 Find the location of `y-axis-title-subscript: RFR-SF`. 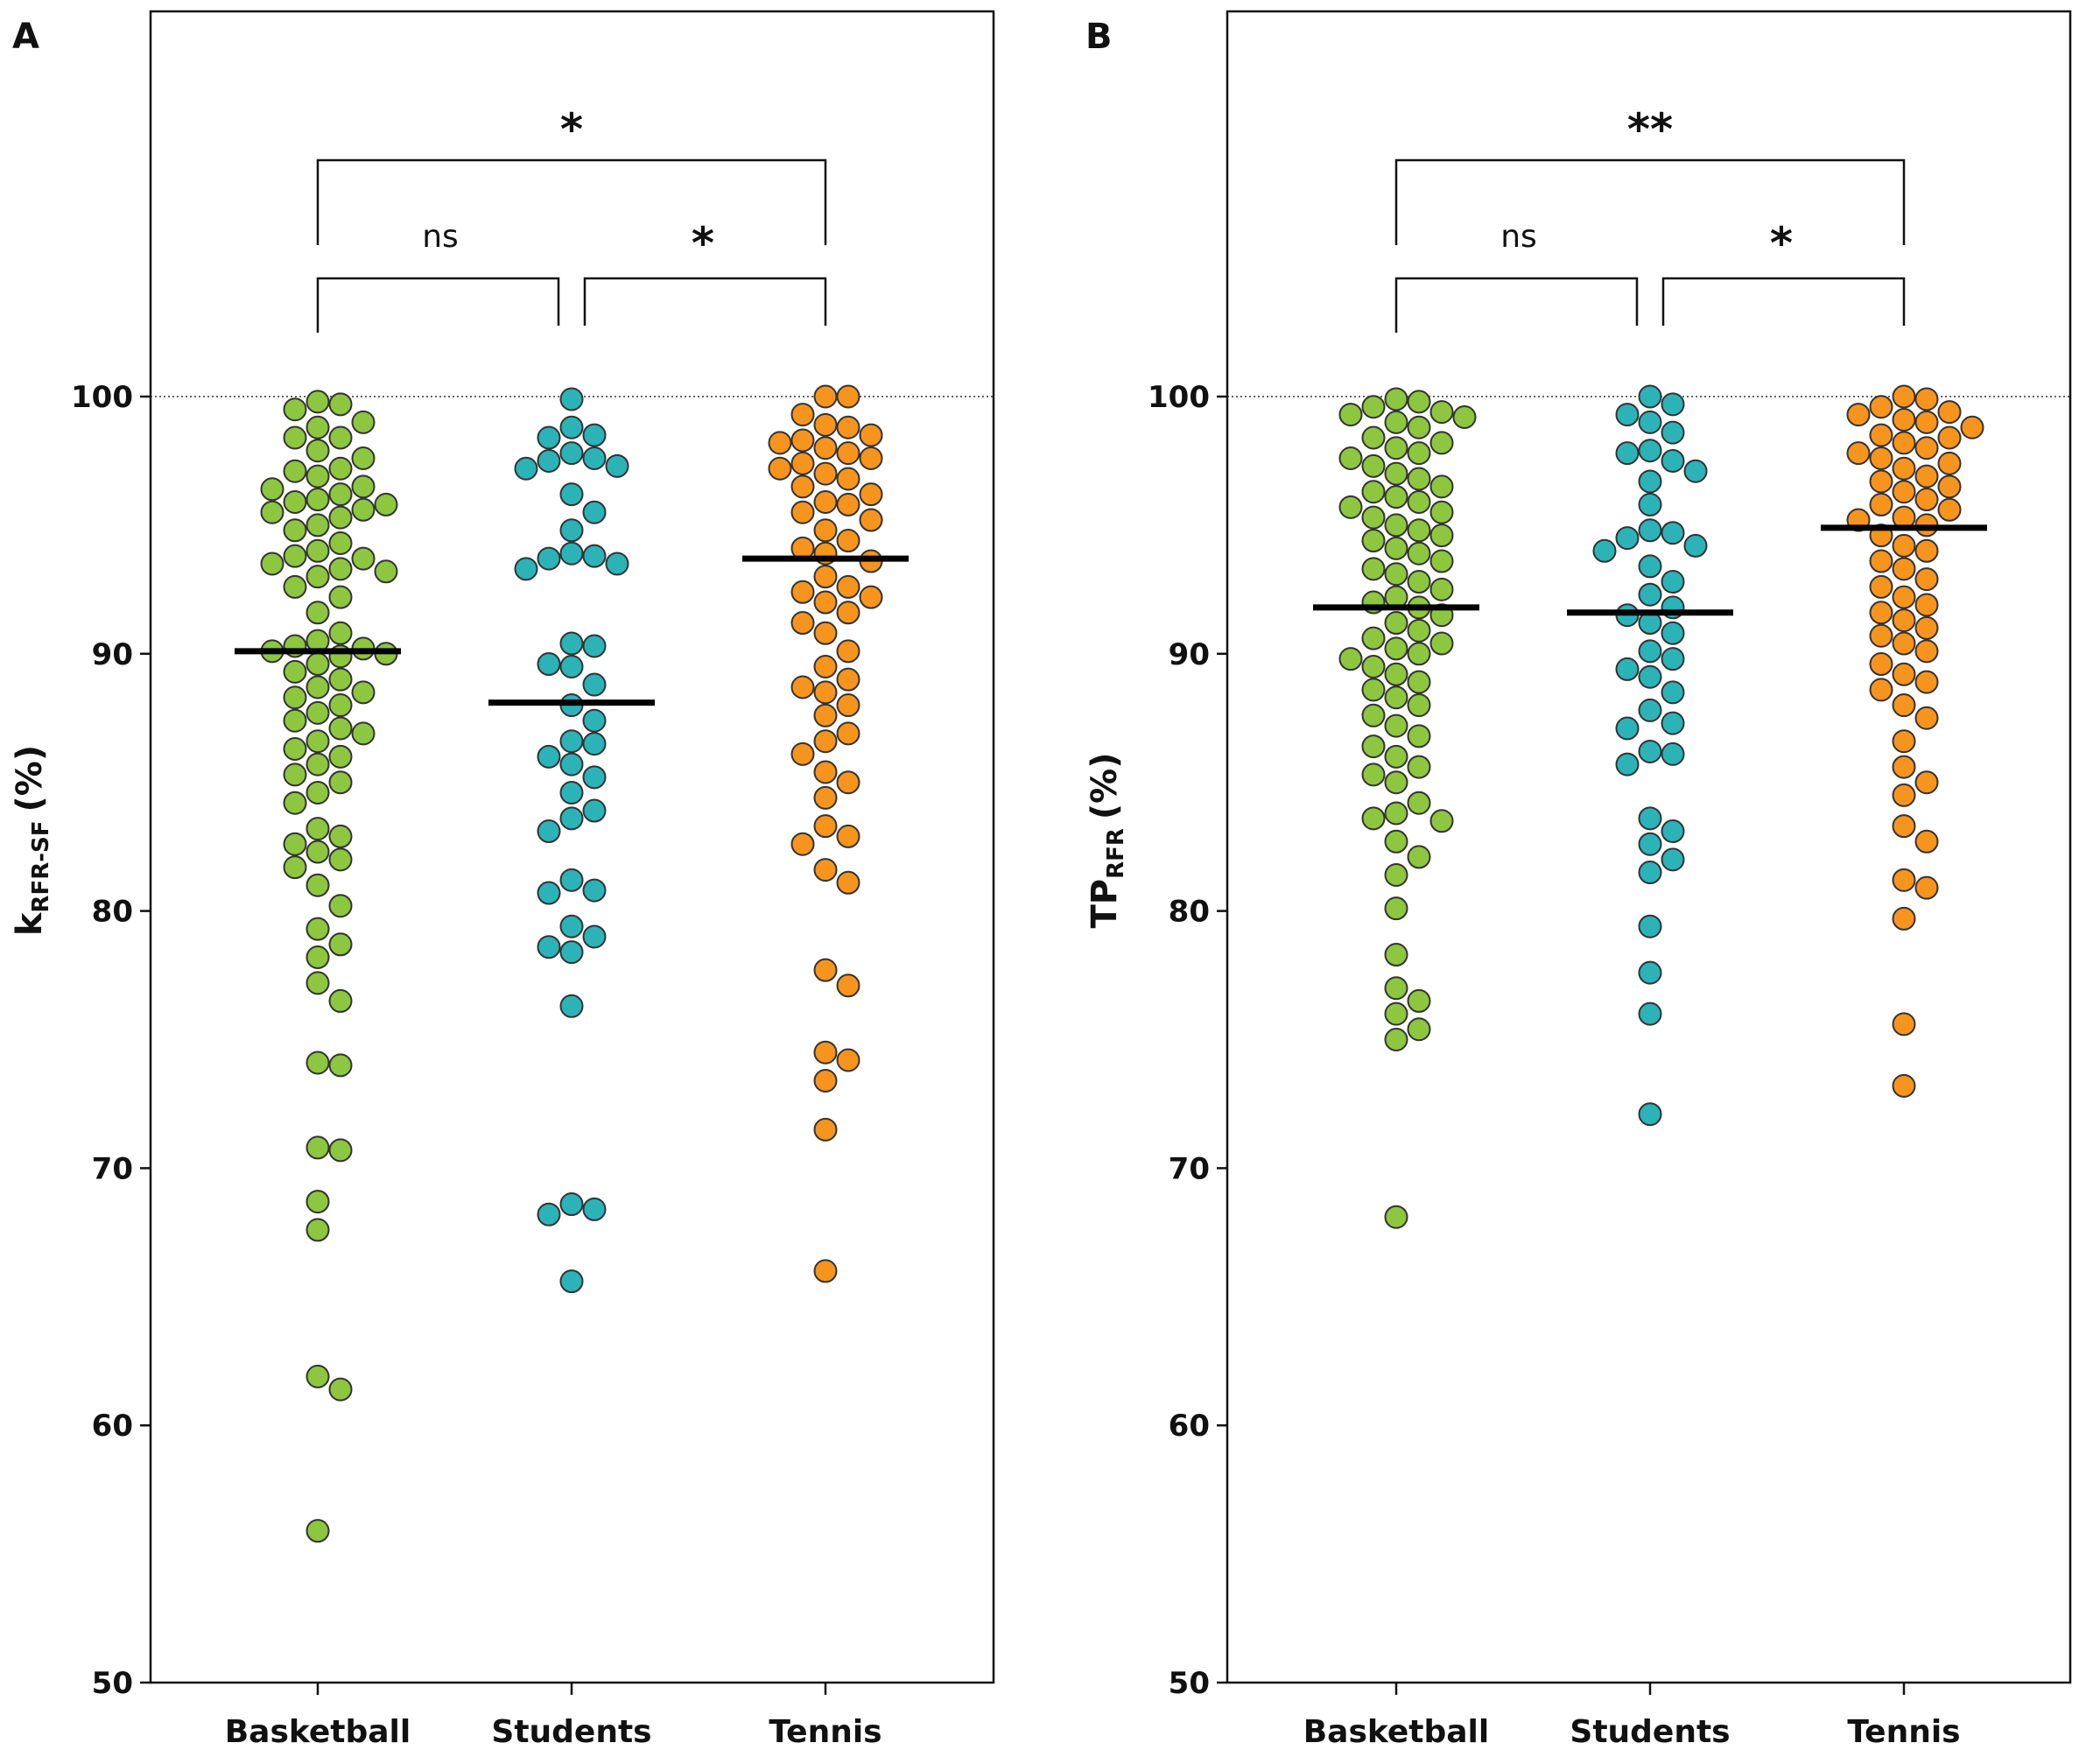

y-axis-title-subscript: RFR-SF is located at coordinates (41, 866).